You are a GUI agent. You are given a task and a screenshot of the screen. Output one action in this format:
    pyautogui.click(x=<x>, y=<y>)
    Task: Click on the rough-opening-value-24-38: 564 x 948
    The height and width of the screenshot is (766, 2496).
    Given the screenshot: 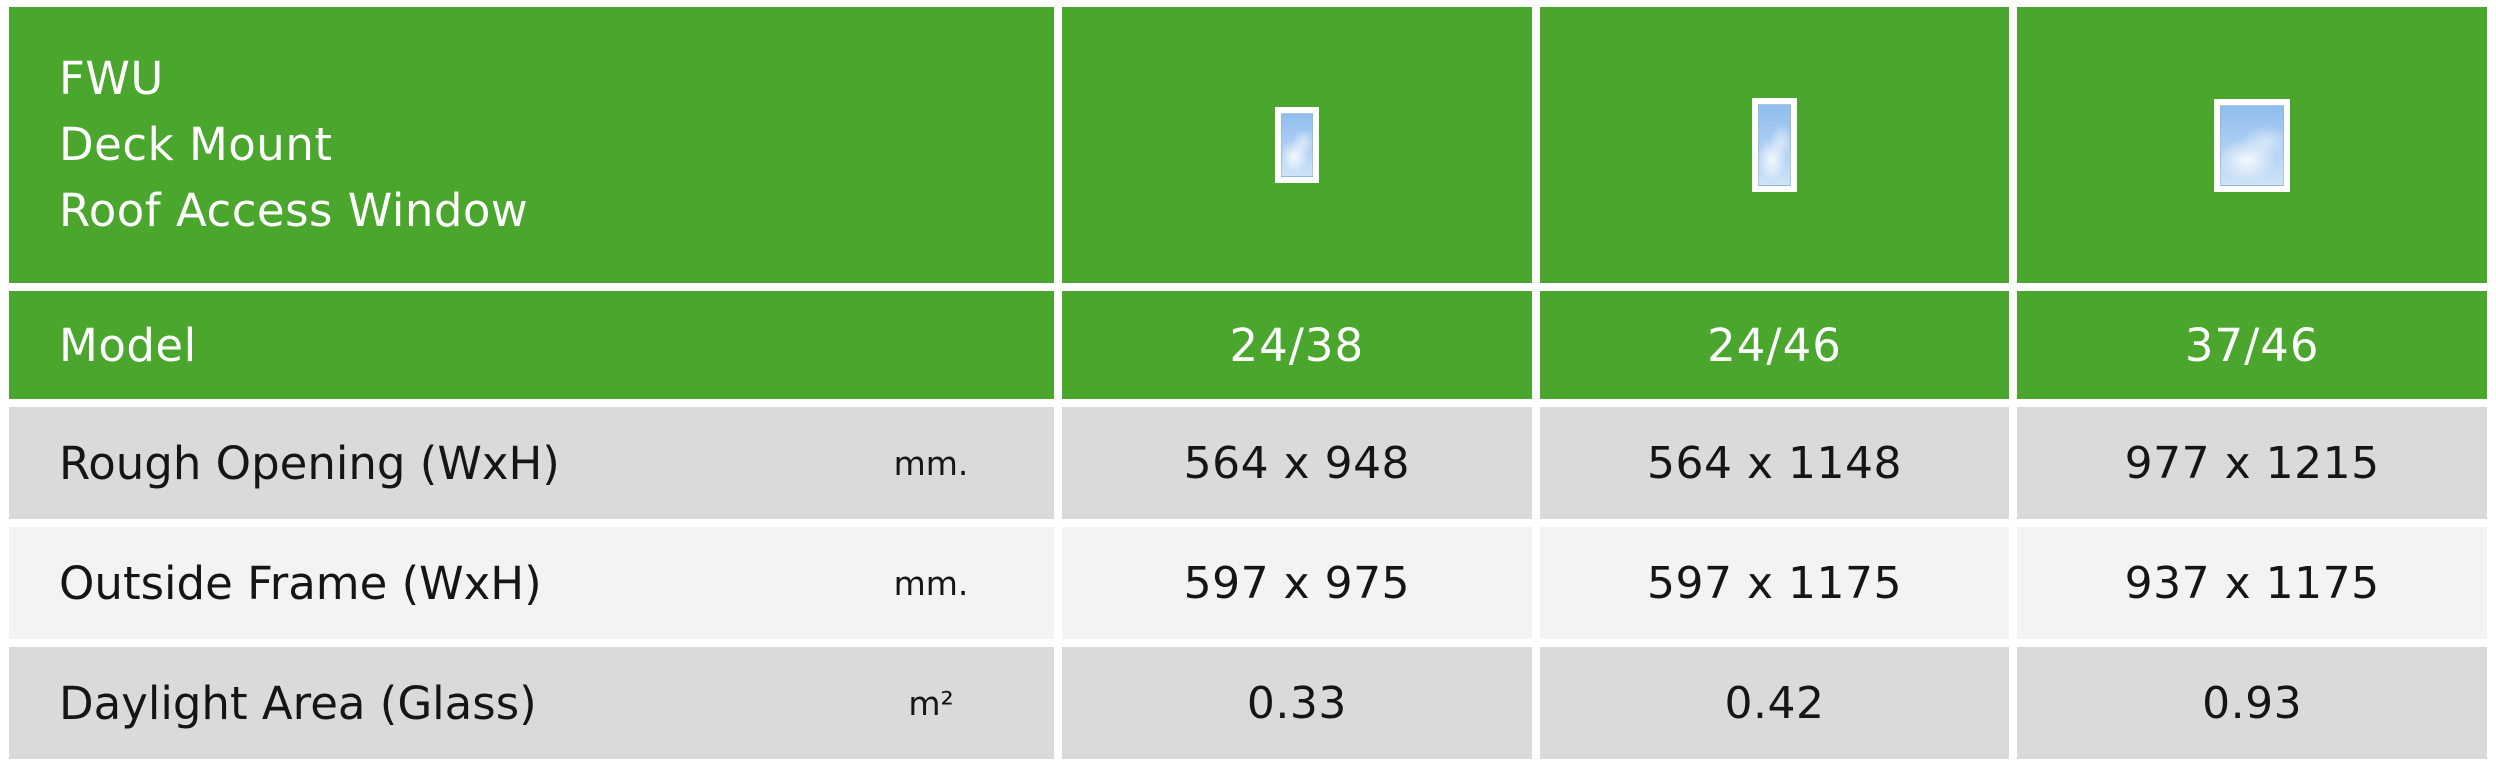 What is the action you would take?
    pyautogui.click(x=1297, y=463)
    